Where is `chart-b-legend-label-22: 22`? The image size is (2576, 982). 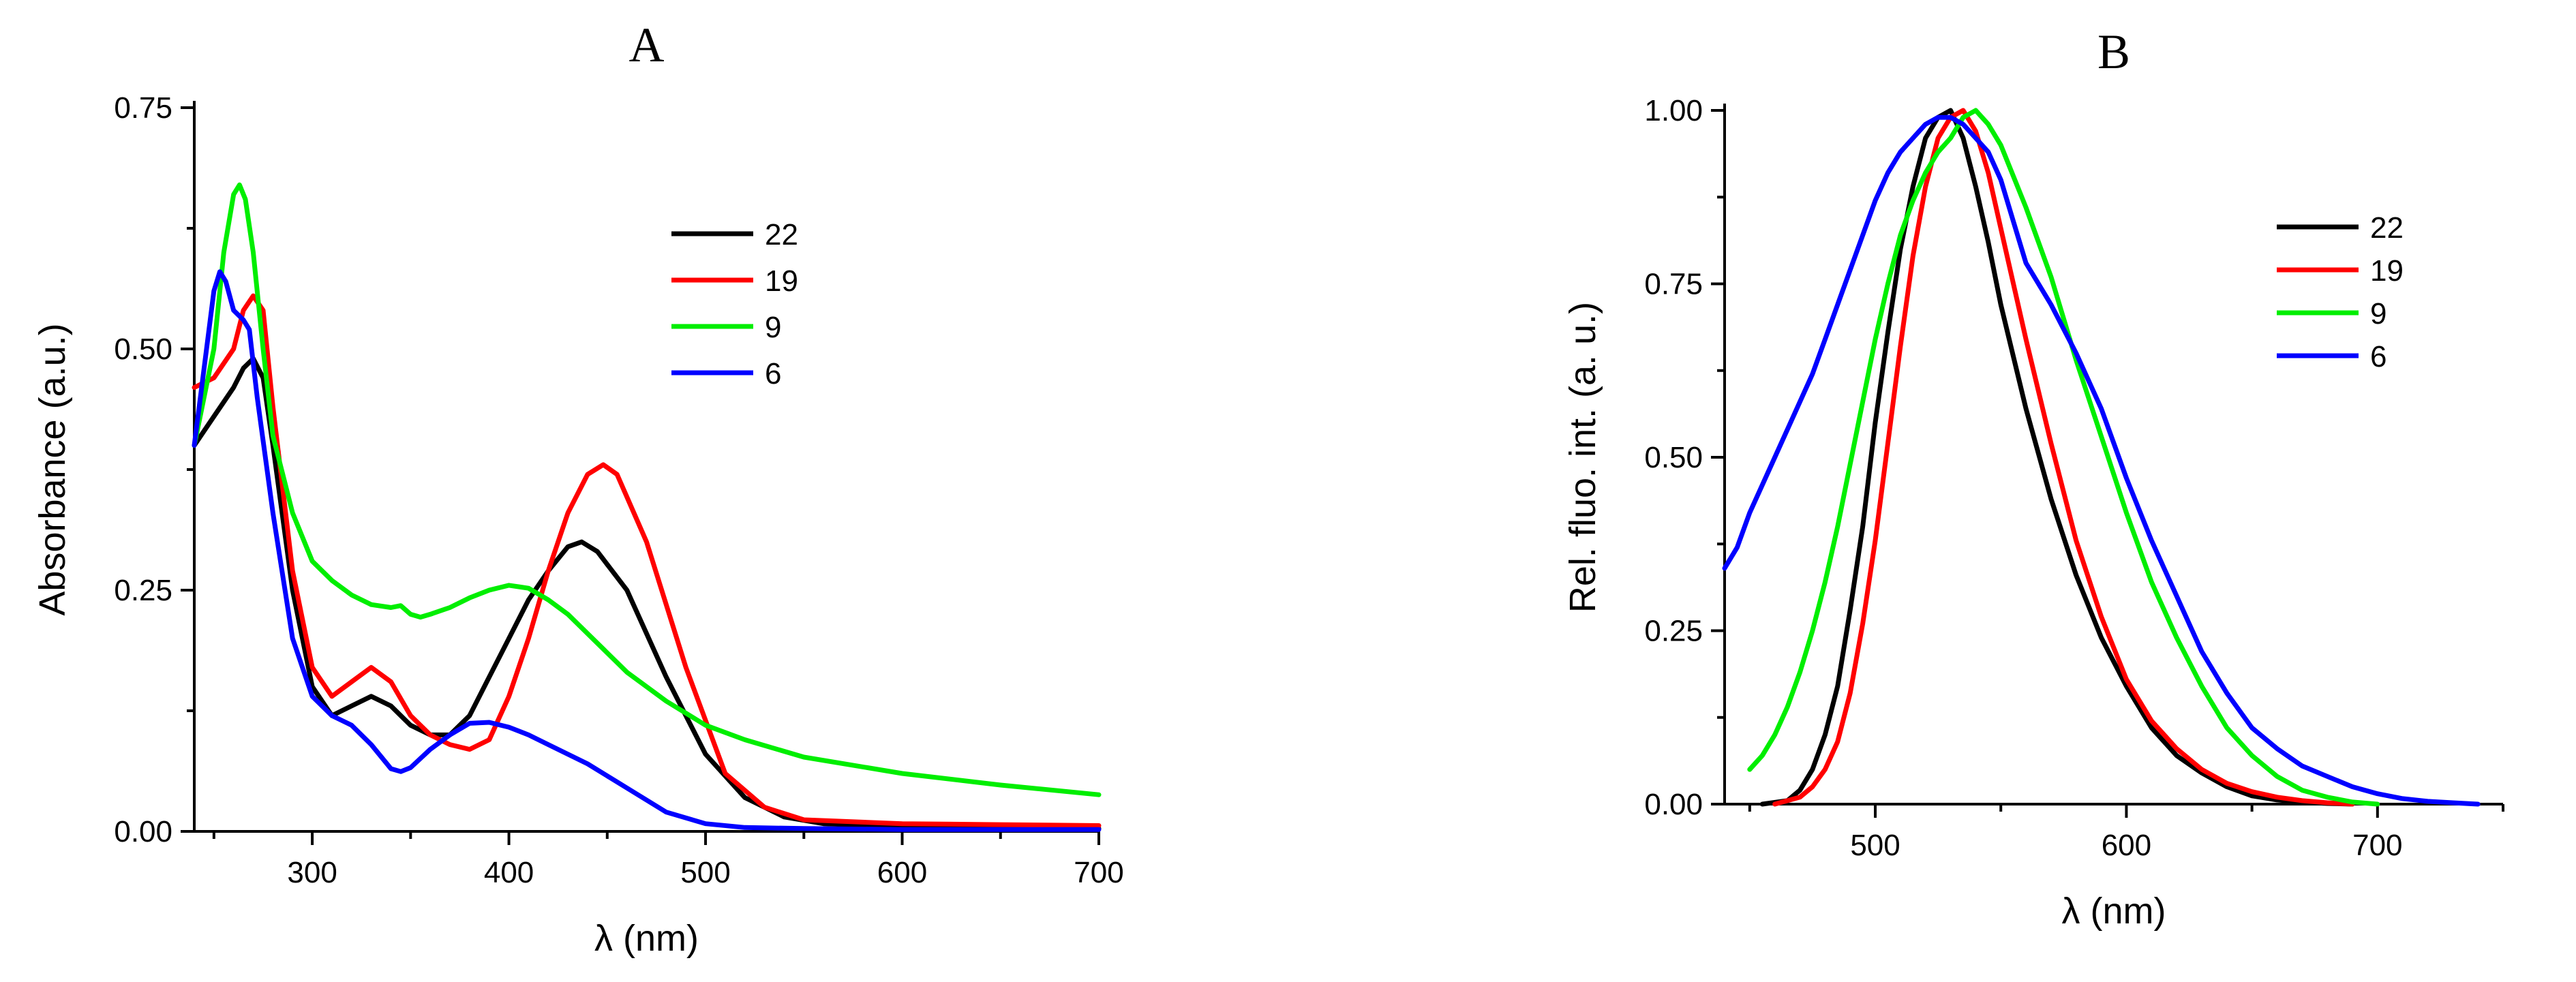 chart-b-legend-label-22: 22 is located at coordinates (2387, 228).